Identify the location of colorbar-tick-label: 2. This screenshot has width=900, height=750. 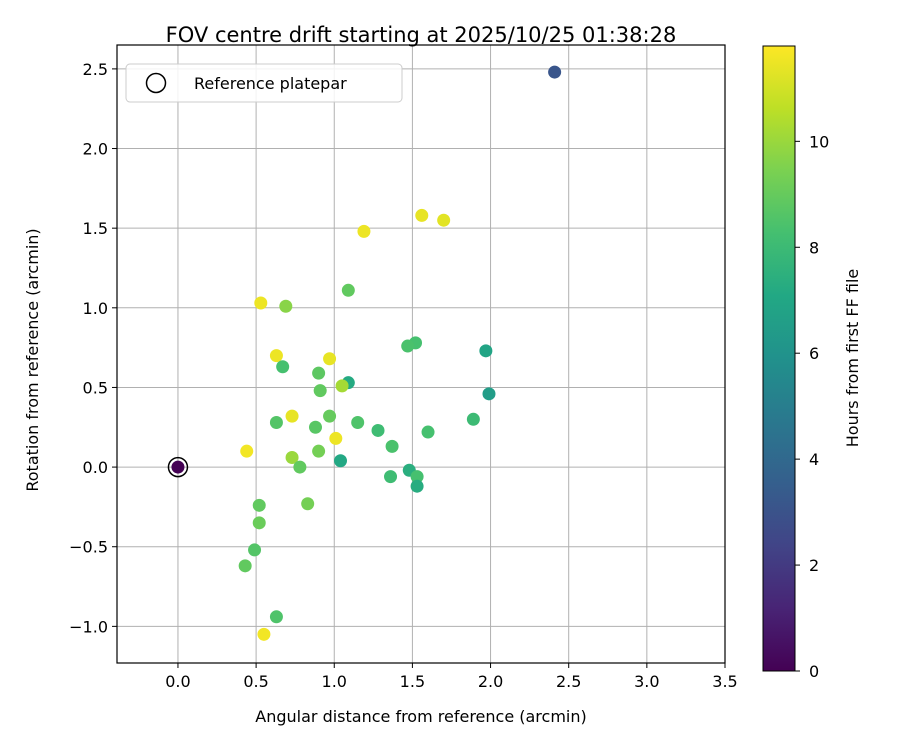
(814, 565).